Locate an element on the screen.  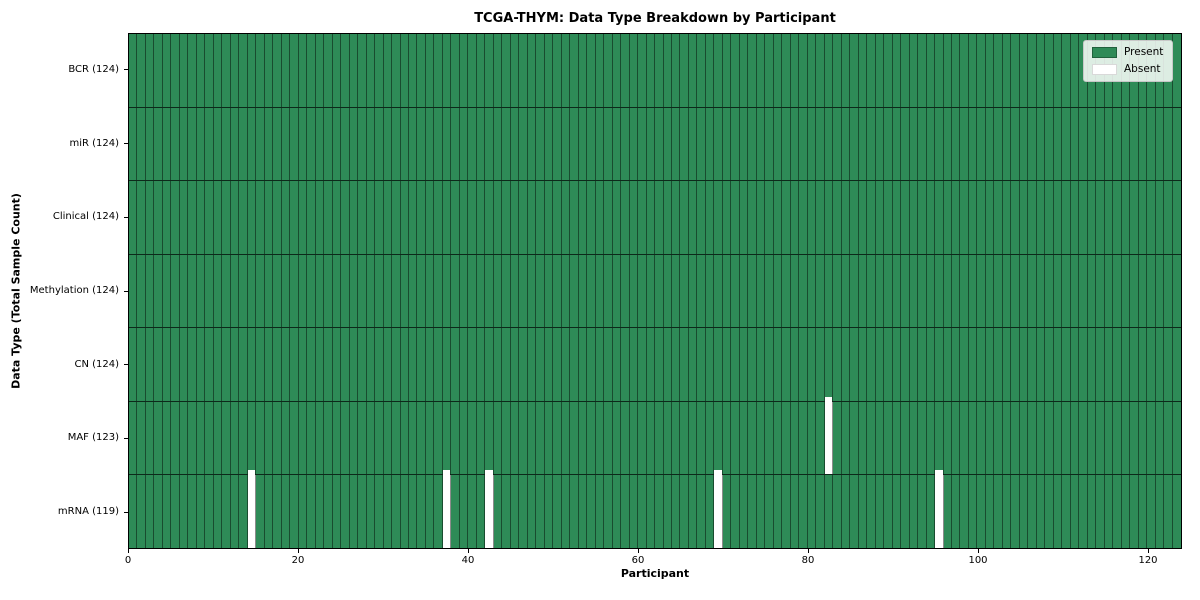
legend: Present Absent is located at coordinates (1128, 61).